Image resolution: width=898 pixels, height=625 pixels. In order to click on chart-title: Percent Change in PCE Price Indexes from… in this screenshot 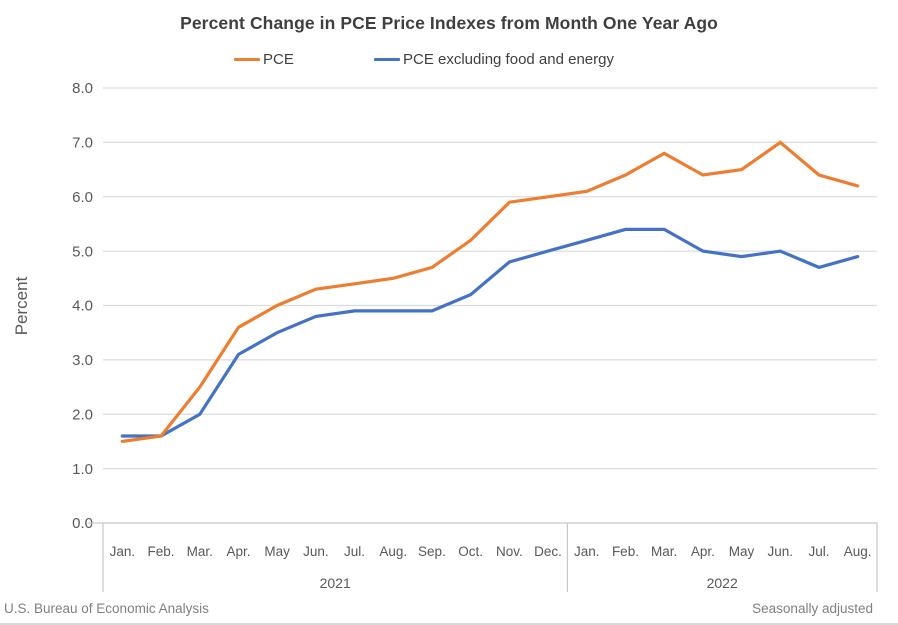, I will do `click(449, 23)`.